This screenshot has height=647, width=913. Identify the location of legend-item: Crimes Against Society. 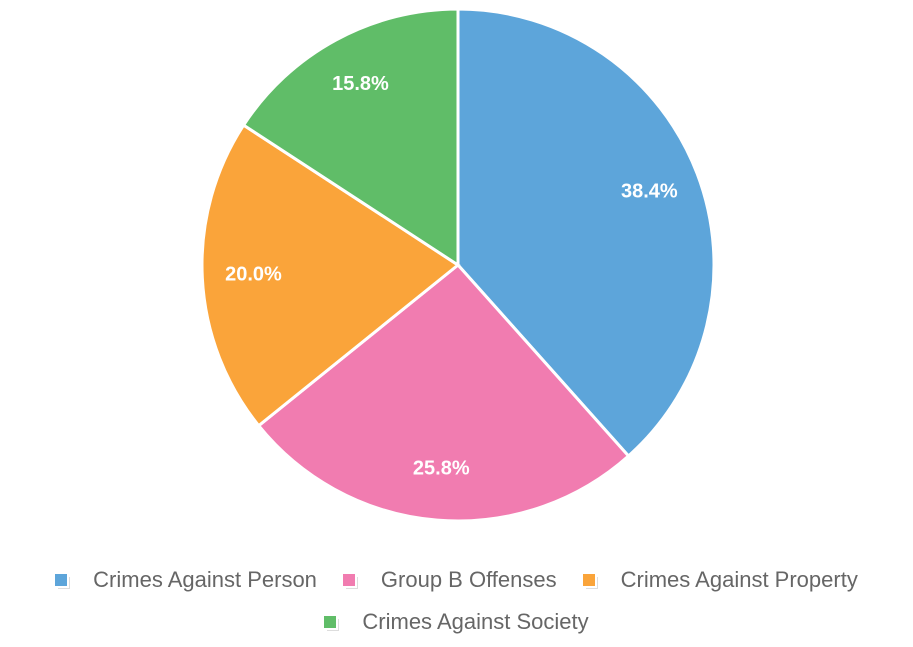
(456, 622).